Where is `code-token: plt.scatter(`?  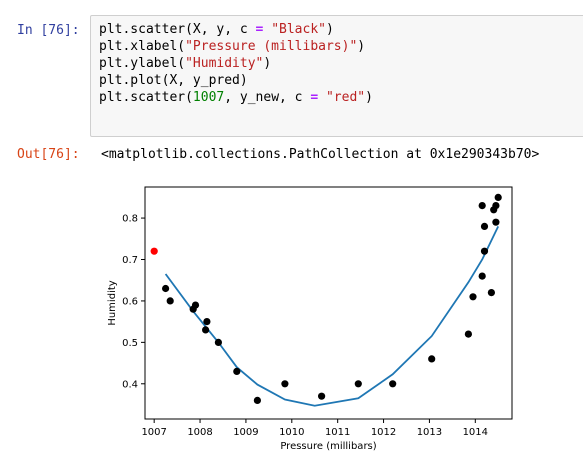
code-token: plt.scatter( is located at coordinates (146, 97).